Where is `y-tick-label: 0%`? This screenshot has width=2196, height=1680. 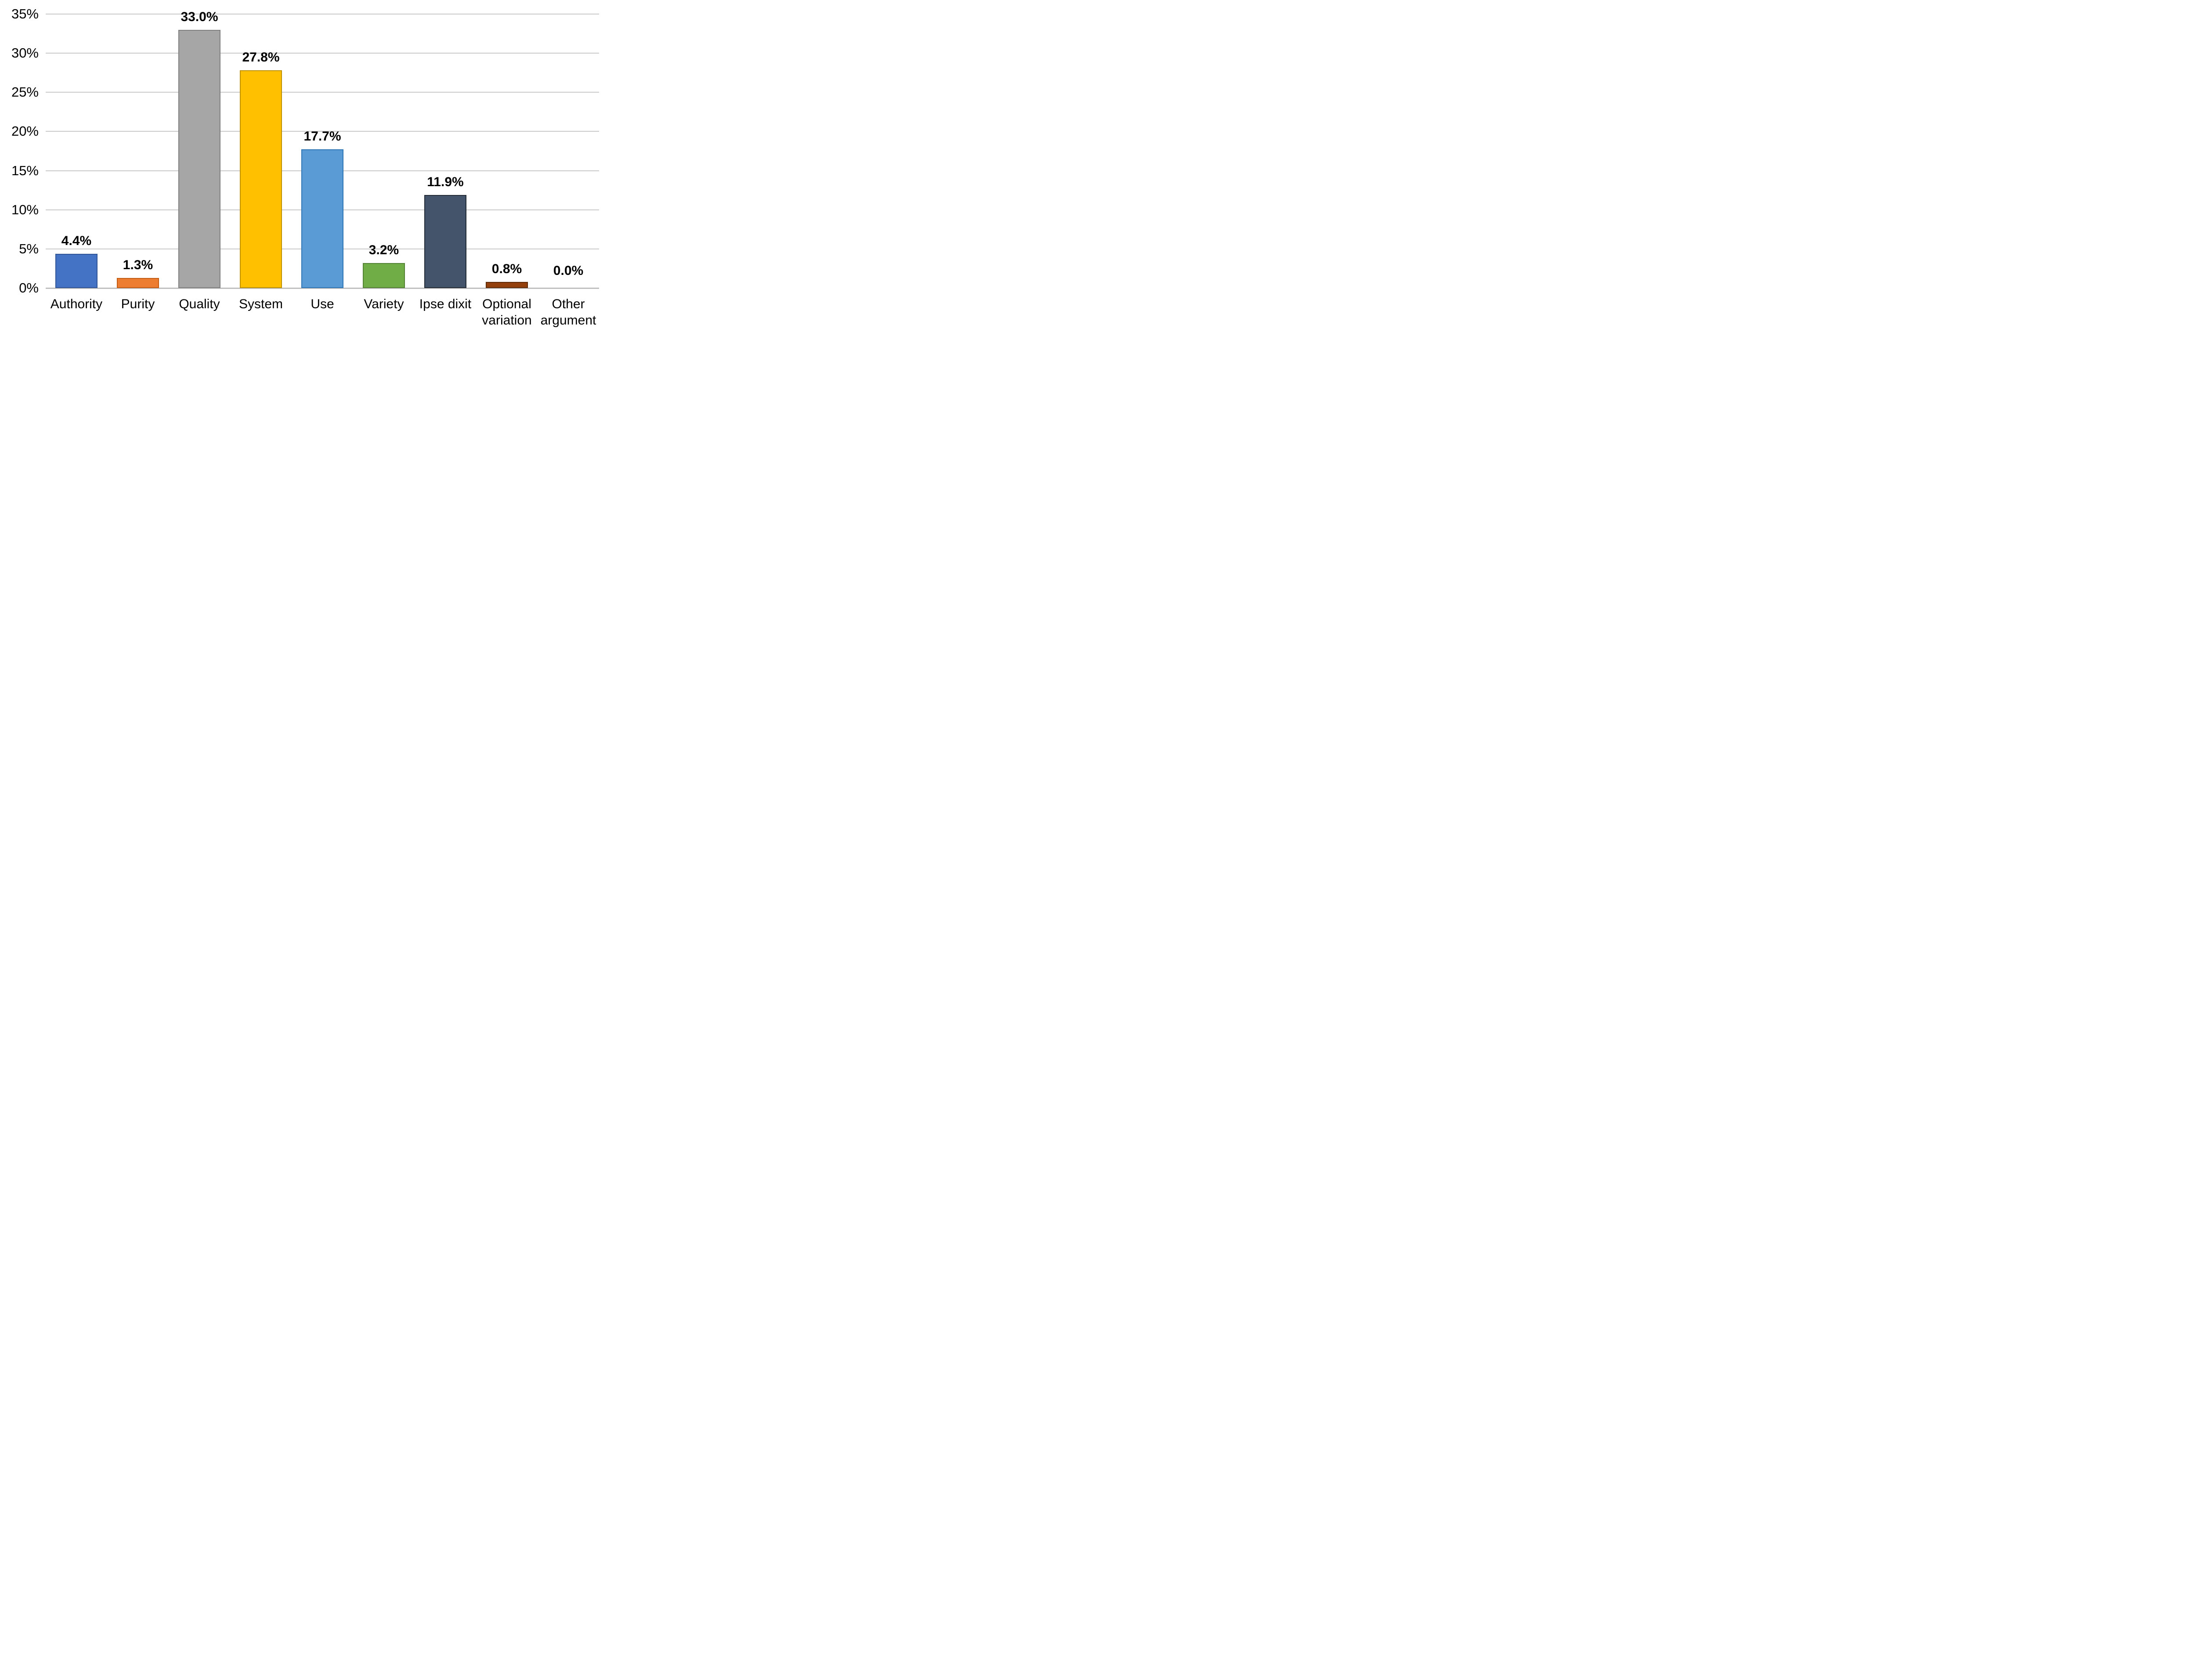 y-tick-label: 0% is located at coordinates (29, 288).